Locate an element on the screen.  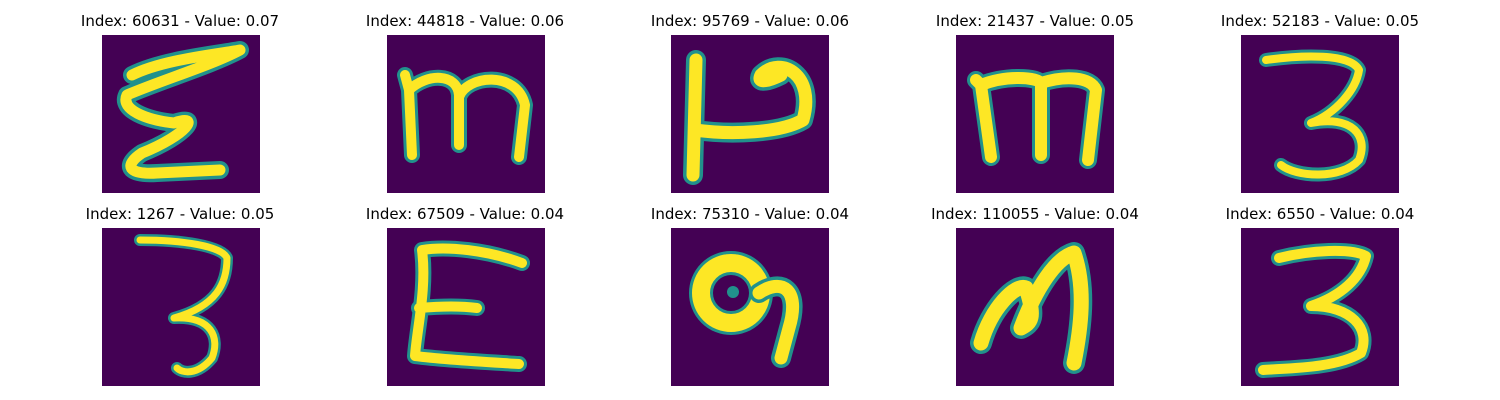
panel-title: Index: 67509 - Value: 0.04 is located at coordinates (465, 214).